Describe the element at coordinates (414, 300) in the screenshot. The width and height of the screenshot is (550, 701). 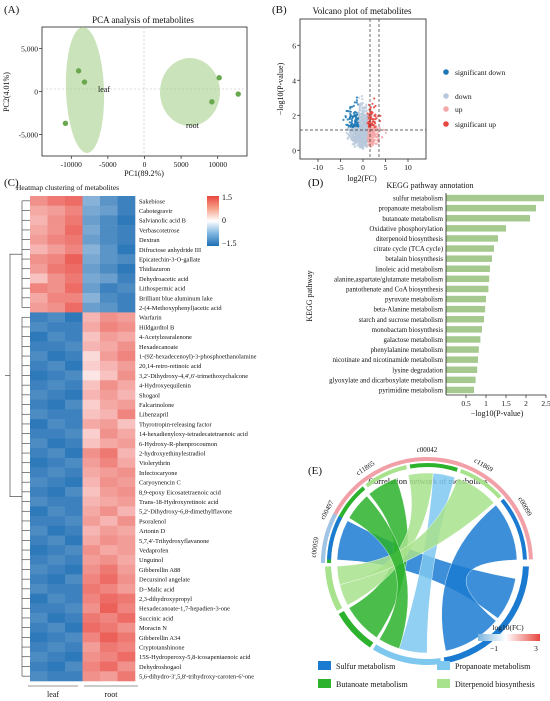
I see `kegg-category-10: pyruvate metabolism` at that location.